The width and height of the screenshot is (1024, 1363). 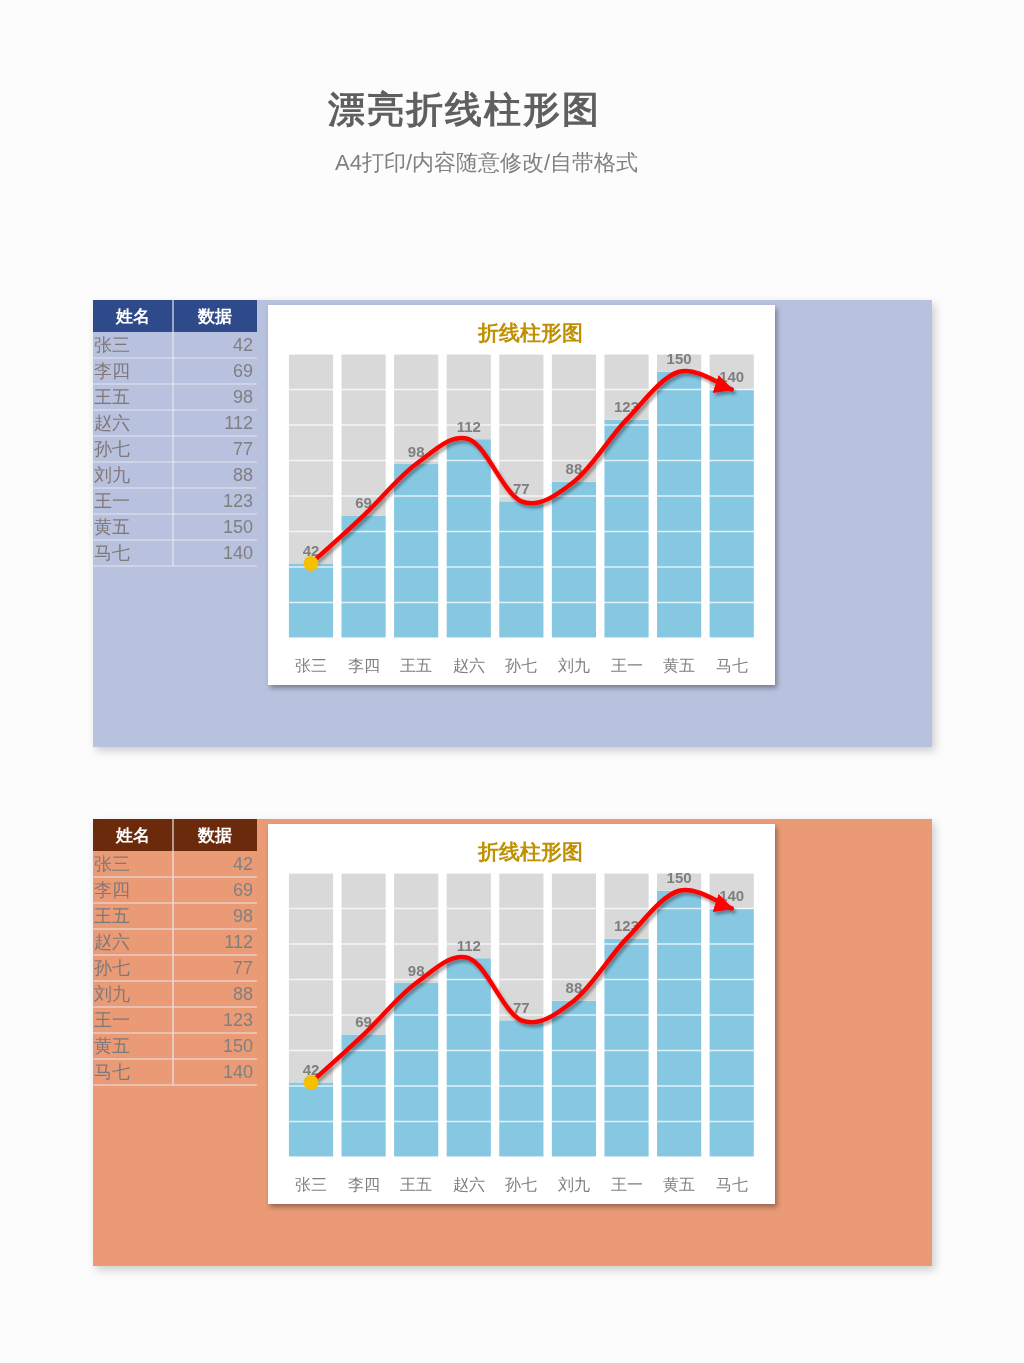 I want to click on text: A4打印/内容随意修改/自带格式, so click(x=487, y=162).